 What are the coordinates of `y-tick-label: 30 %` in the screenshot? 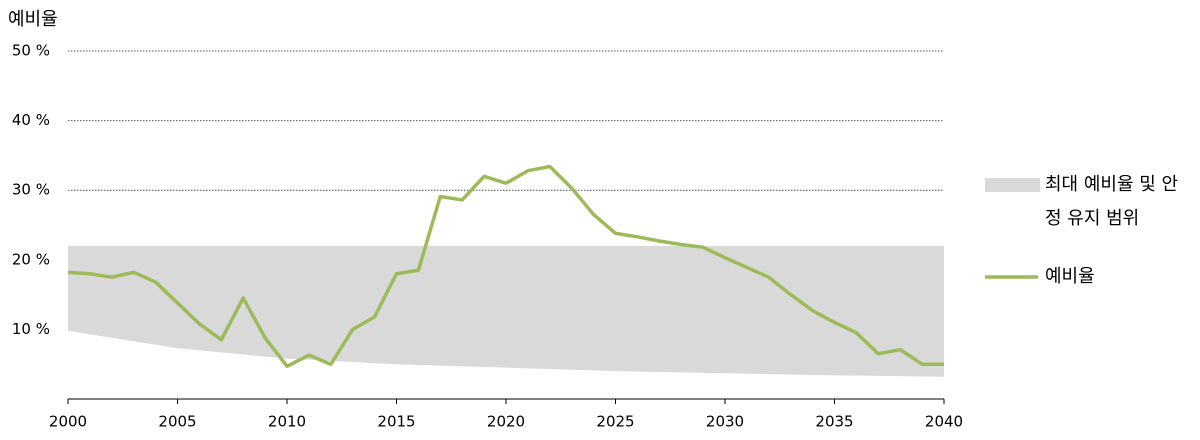 It's located at (31, 190).